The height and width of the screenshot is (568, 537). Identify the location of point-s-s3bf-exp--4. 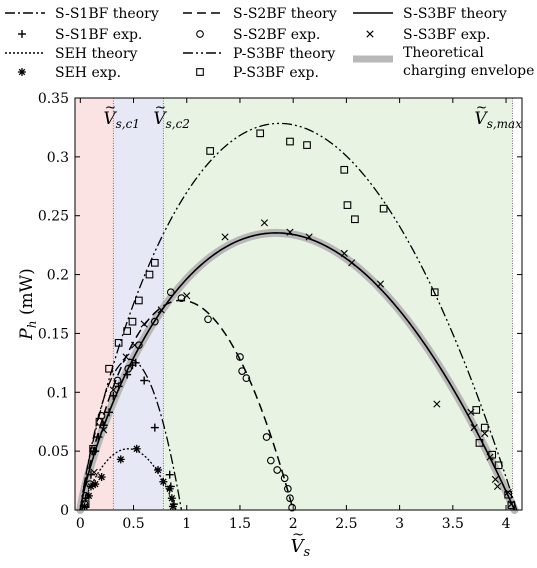
(126, 357).